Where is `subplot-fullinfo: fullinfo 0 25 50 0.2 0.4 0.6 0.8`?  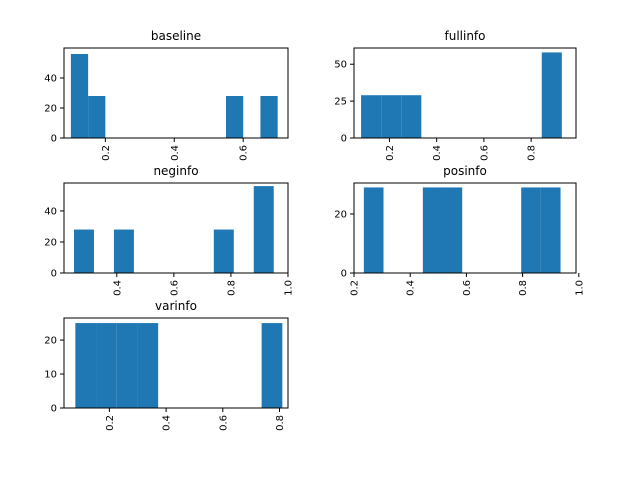 subplot-fullinfo: fullinfo 0 25 50 0.2 0.4 0.6 0.8 is located at coordinates (455, 95).